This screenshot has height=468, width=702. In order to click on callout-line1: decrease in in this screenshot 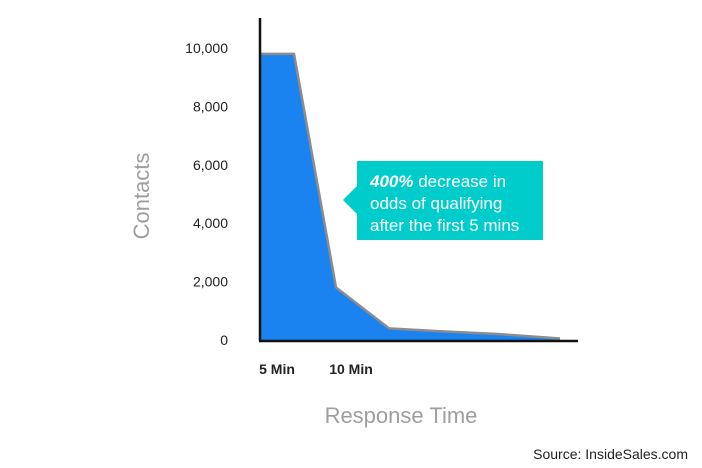, I will do `click(459, 181)`.